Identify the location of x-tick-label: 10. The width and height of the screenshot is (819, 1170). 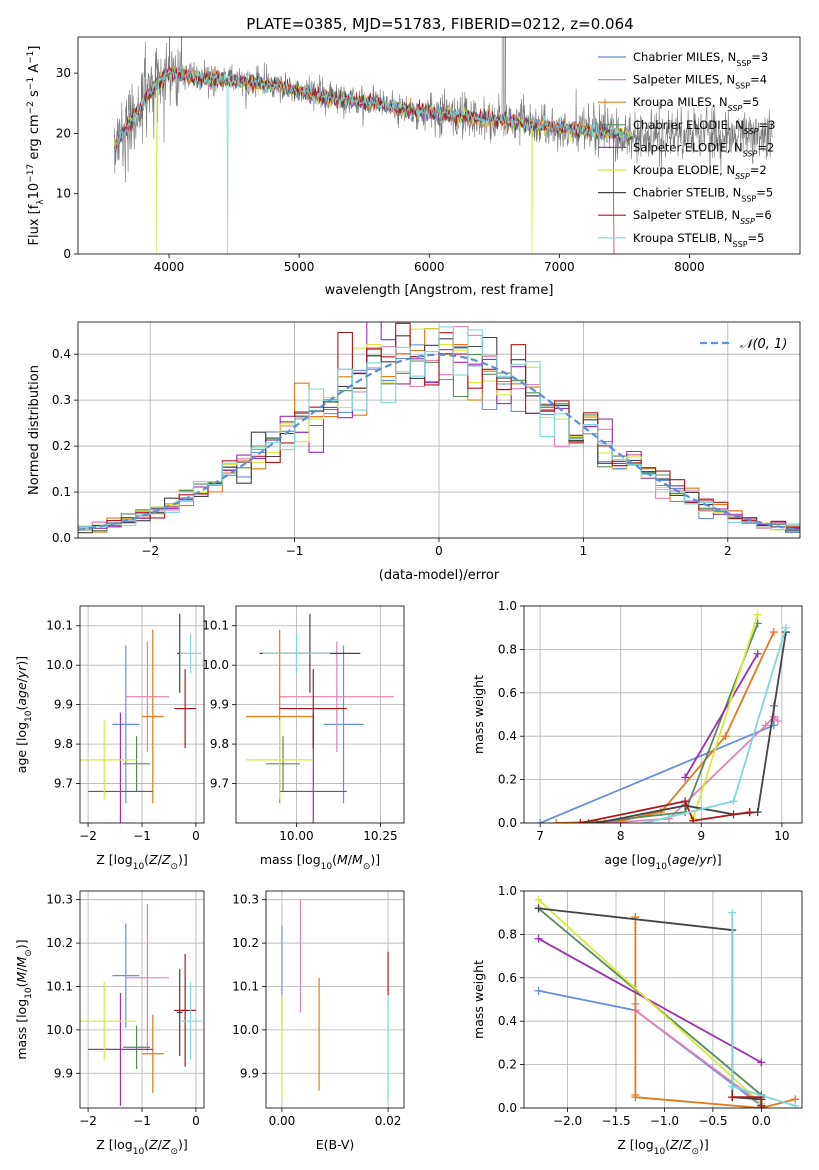
(781, 836).